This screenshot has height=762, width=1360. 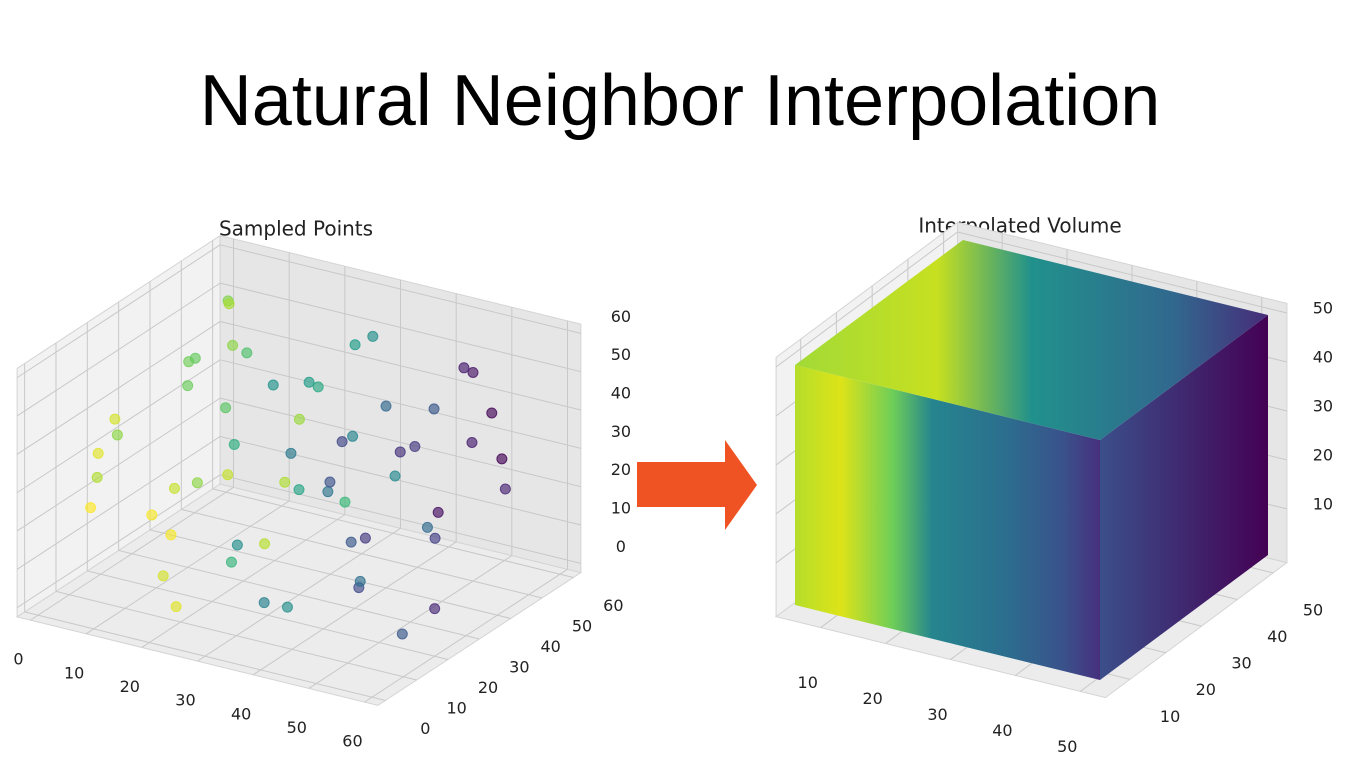 I want to click on chart-title: Sampled Points, so click(x=296, y=229).